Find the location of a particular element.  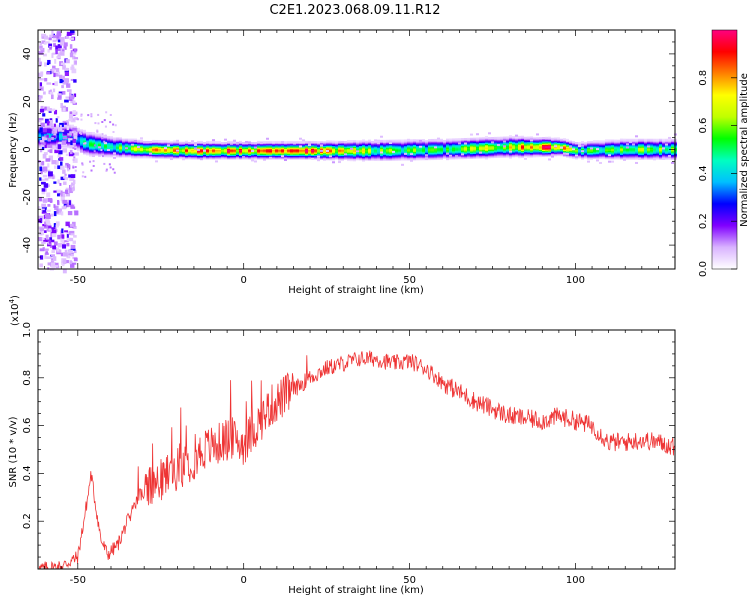

snr-multiplier: (x104) is located at coordinates (14, 310).